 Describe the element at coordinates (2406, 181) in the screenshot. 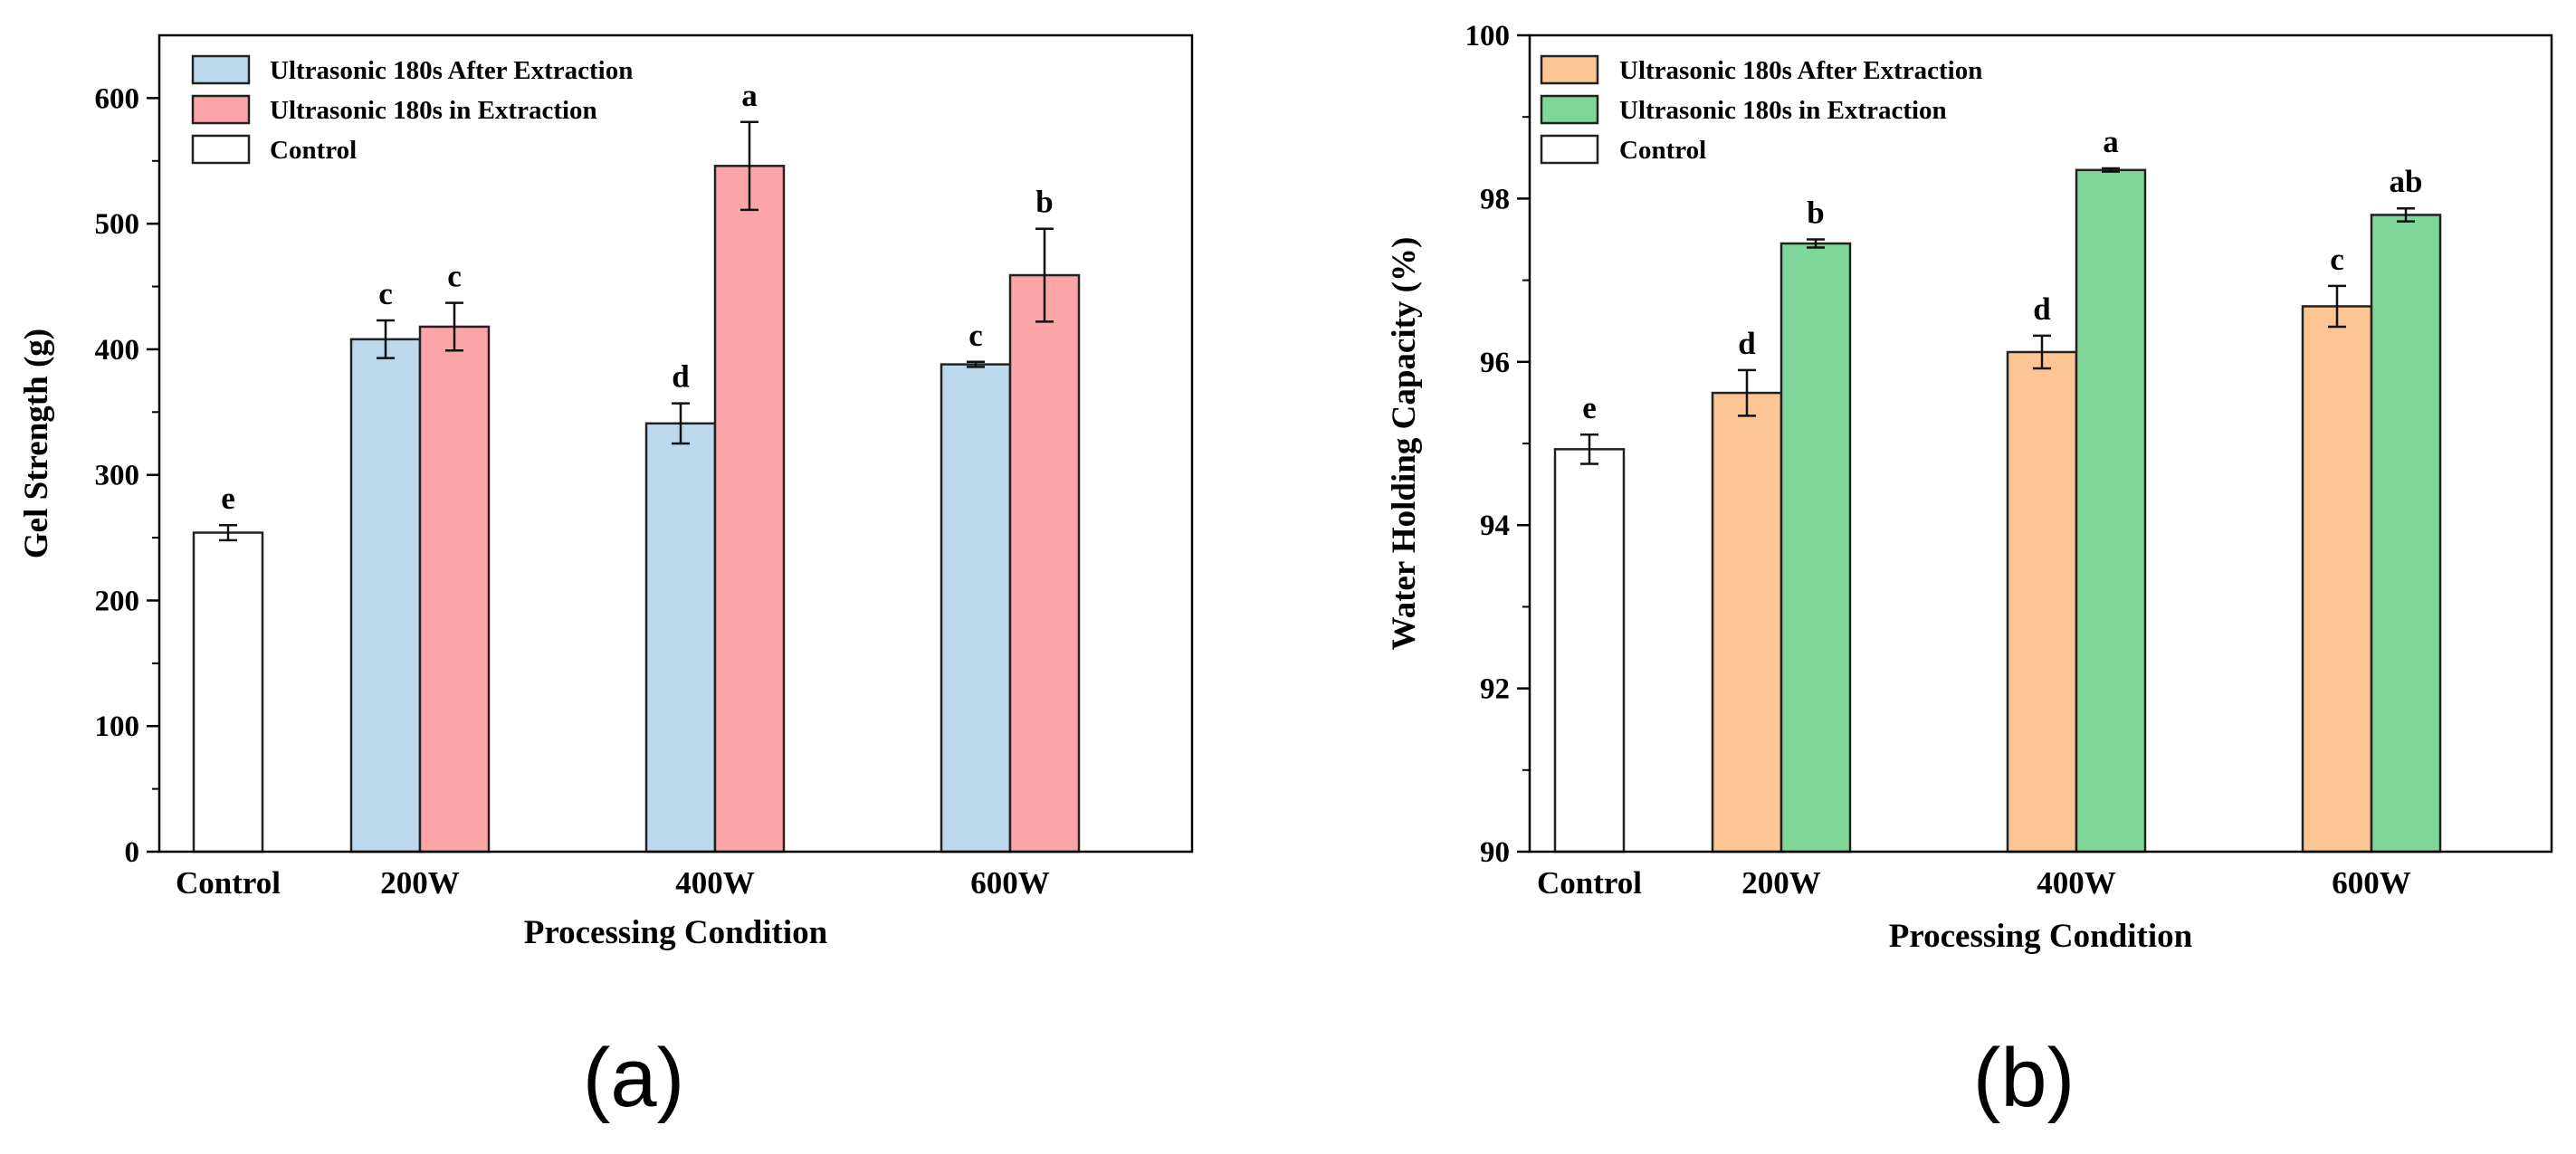

I see `significance-letter: ab` at that location.